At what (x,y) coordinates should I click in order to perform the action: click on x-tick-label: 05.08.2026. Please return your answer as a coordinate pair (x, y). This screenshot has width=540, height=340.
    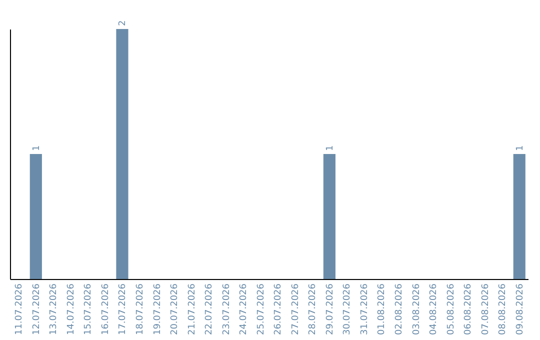
    Looking at the image, I should click on (451, 309).